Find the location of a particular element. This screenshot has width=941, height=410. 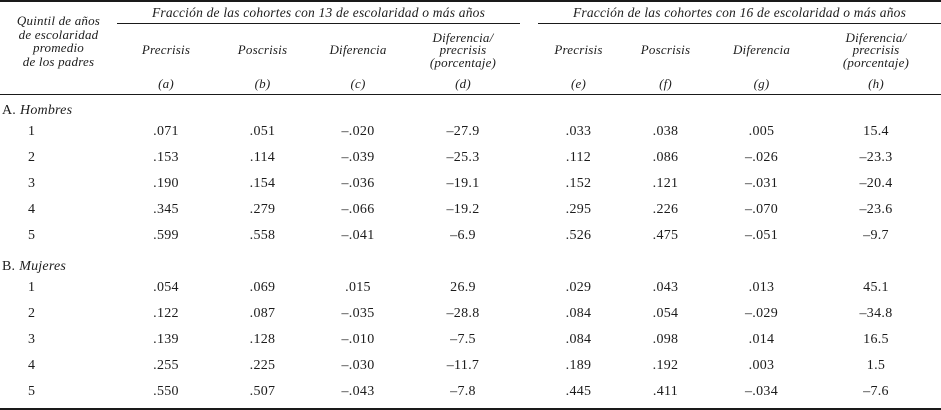

cell-value: .054 is located at coordinates (665, 313).